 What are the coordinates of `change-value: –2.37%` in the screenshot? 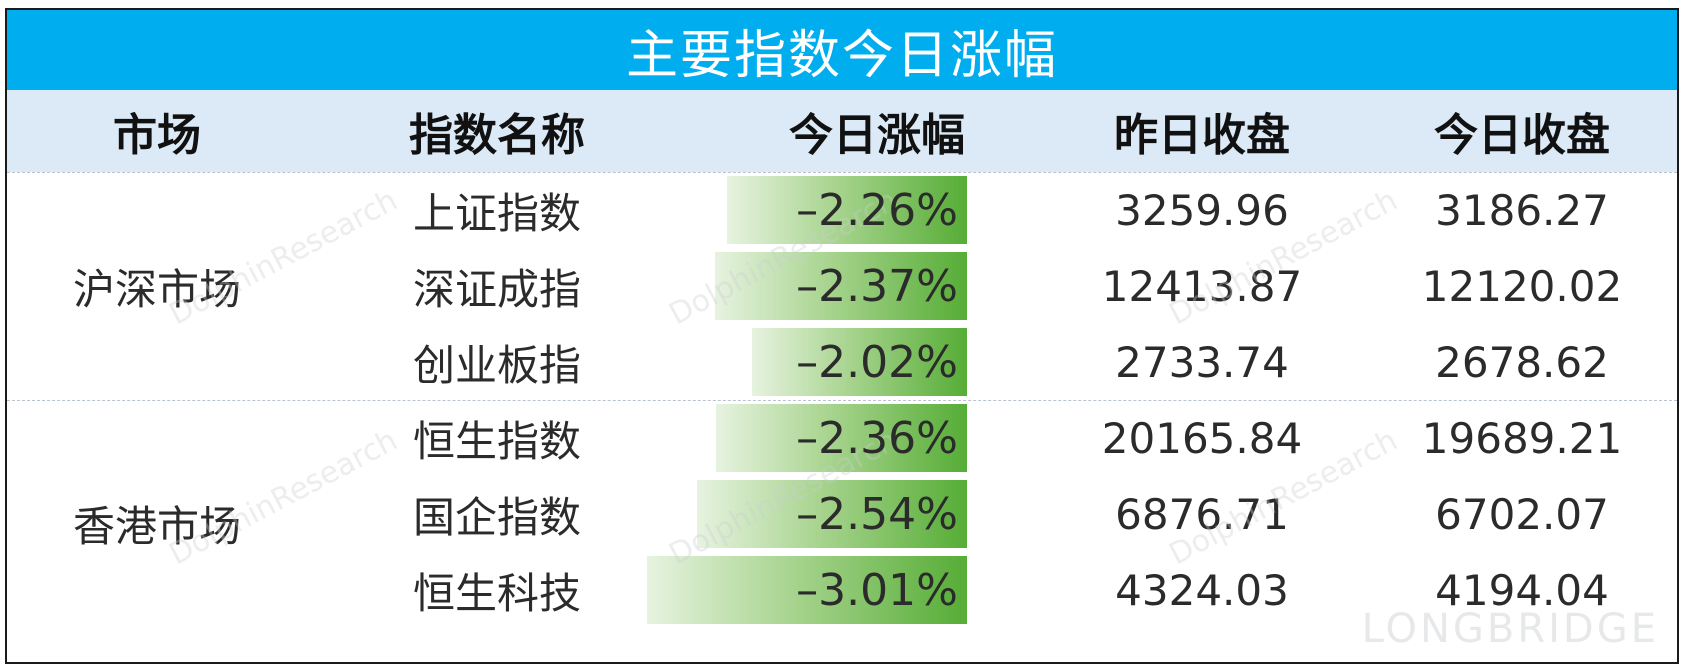 It's located at (877, 286).